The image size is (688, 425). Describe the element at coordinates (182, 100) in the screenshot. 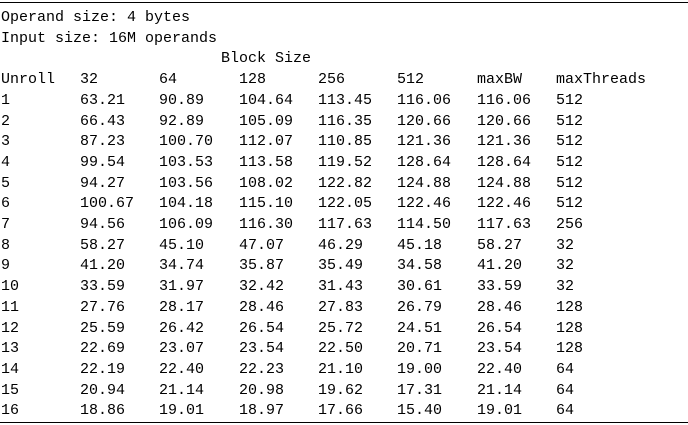

I see `table-cell: 90.89` at that location.